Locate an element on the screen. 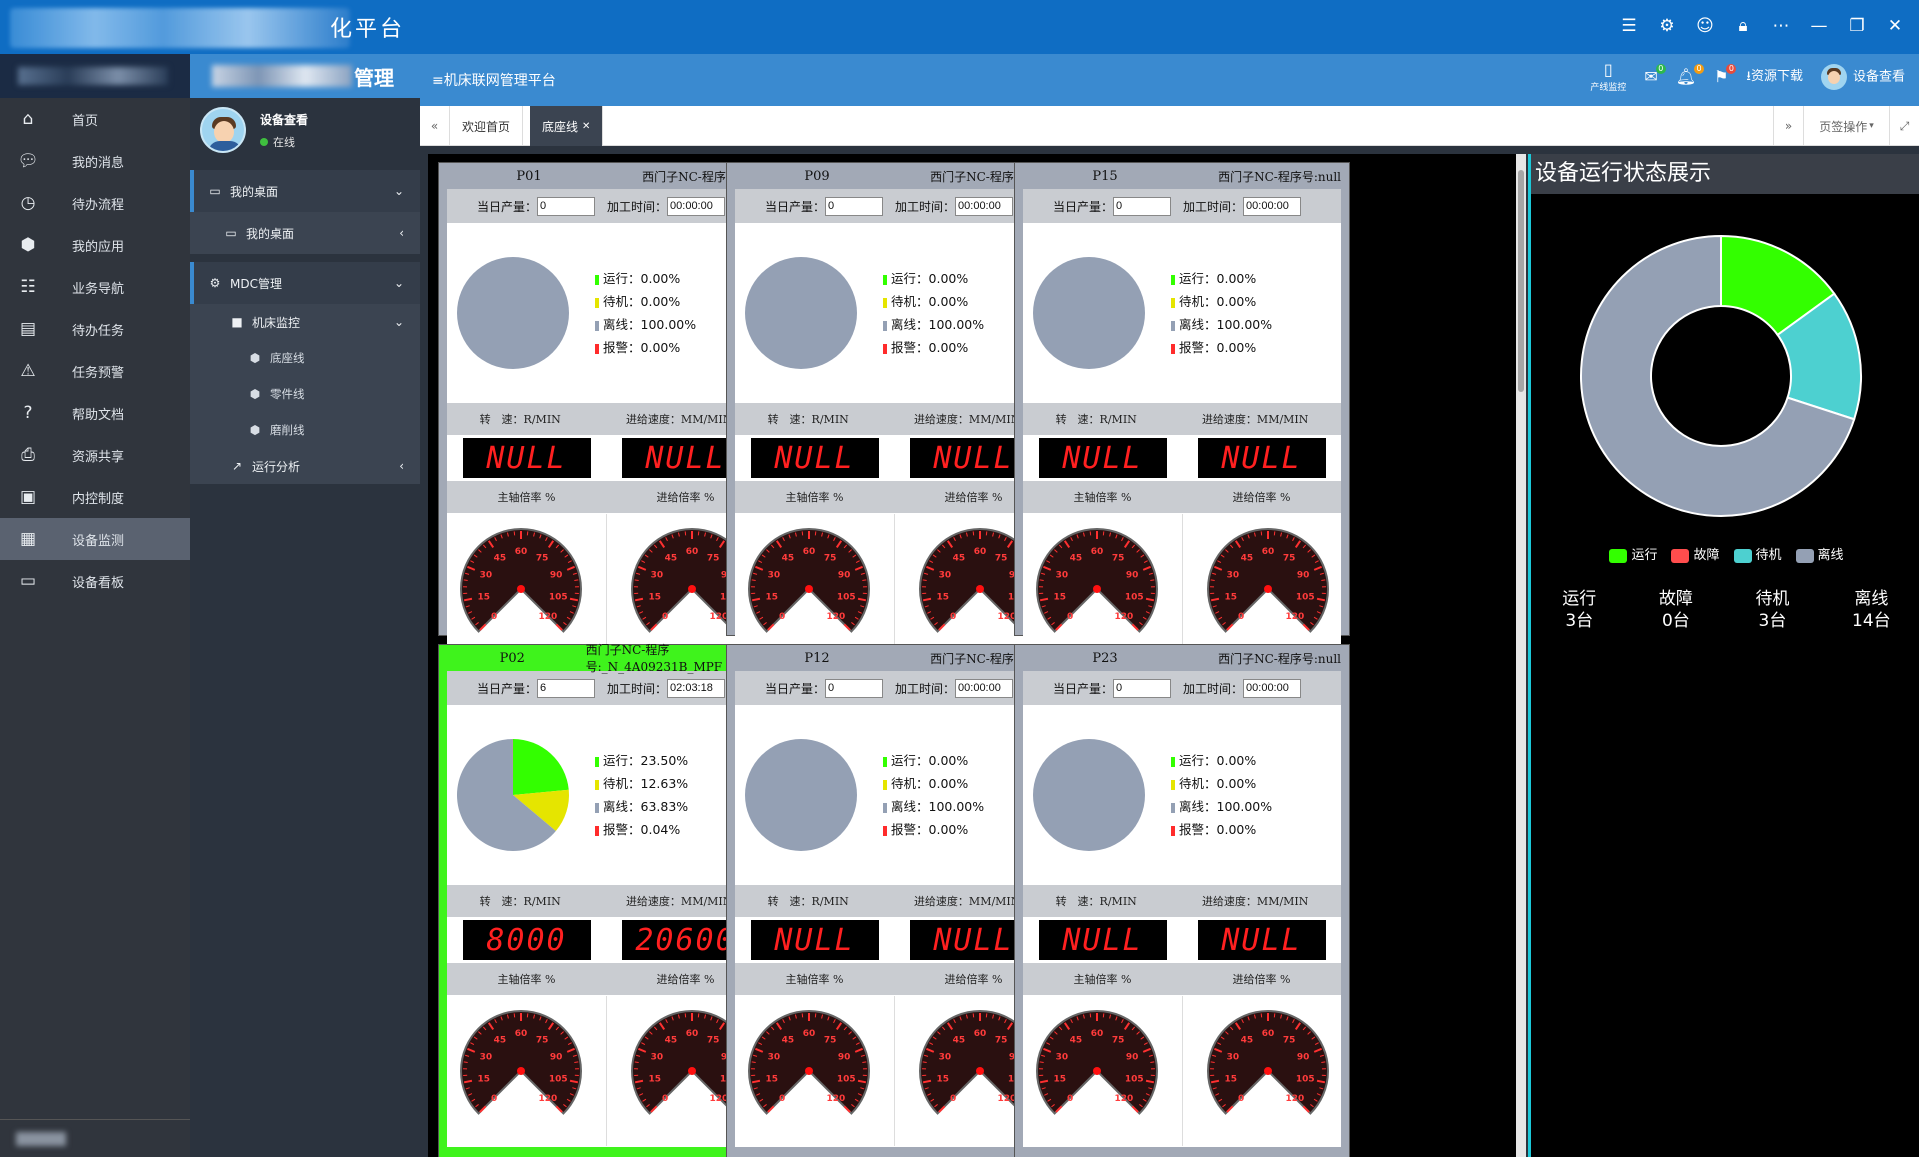  menu-my-desktop-sub: ▭ 我的桌面 ‹ is located at coordinates (305, 233).